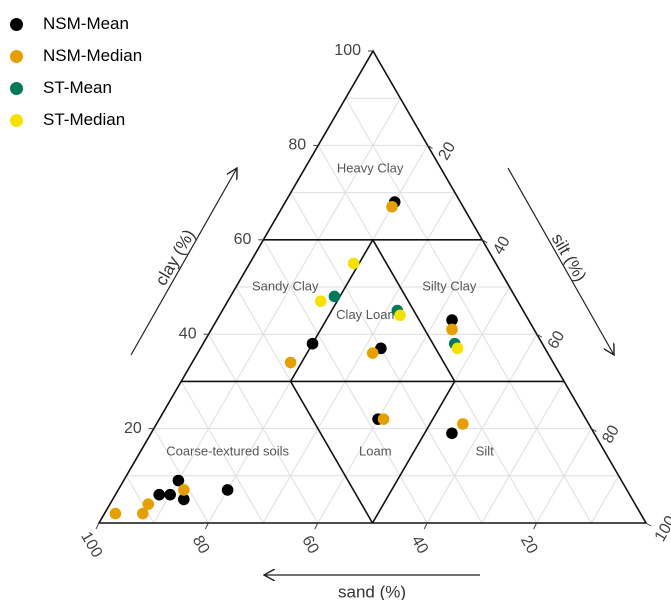 The image size is (671, 600). I want to click on region-label-clay-loam: Clay Loam, so click(367, 314).